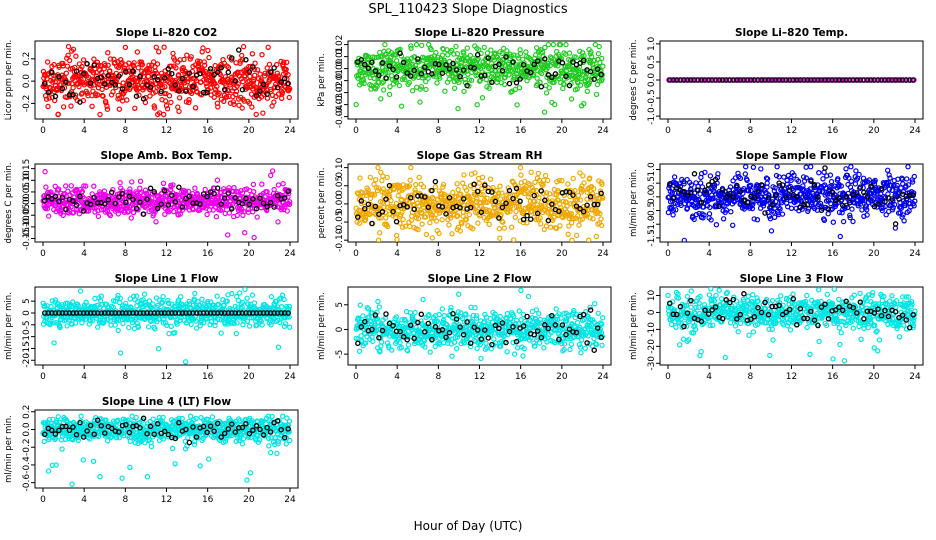 The image size is (936, 540). What do you see at coordinates (208, 131) in the screenshot?
I see `x-tick-label: 16` at bounding box center [208, 131].